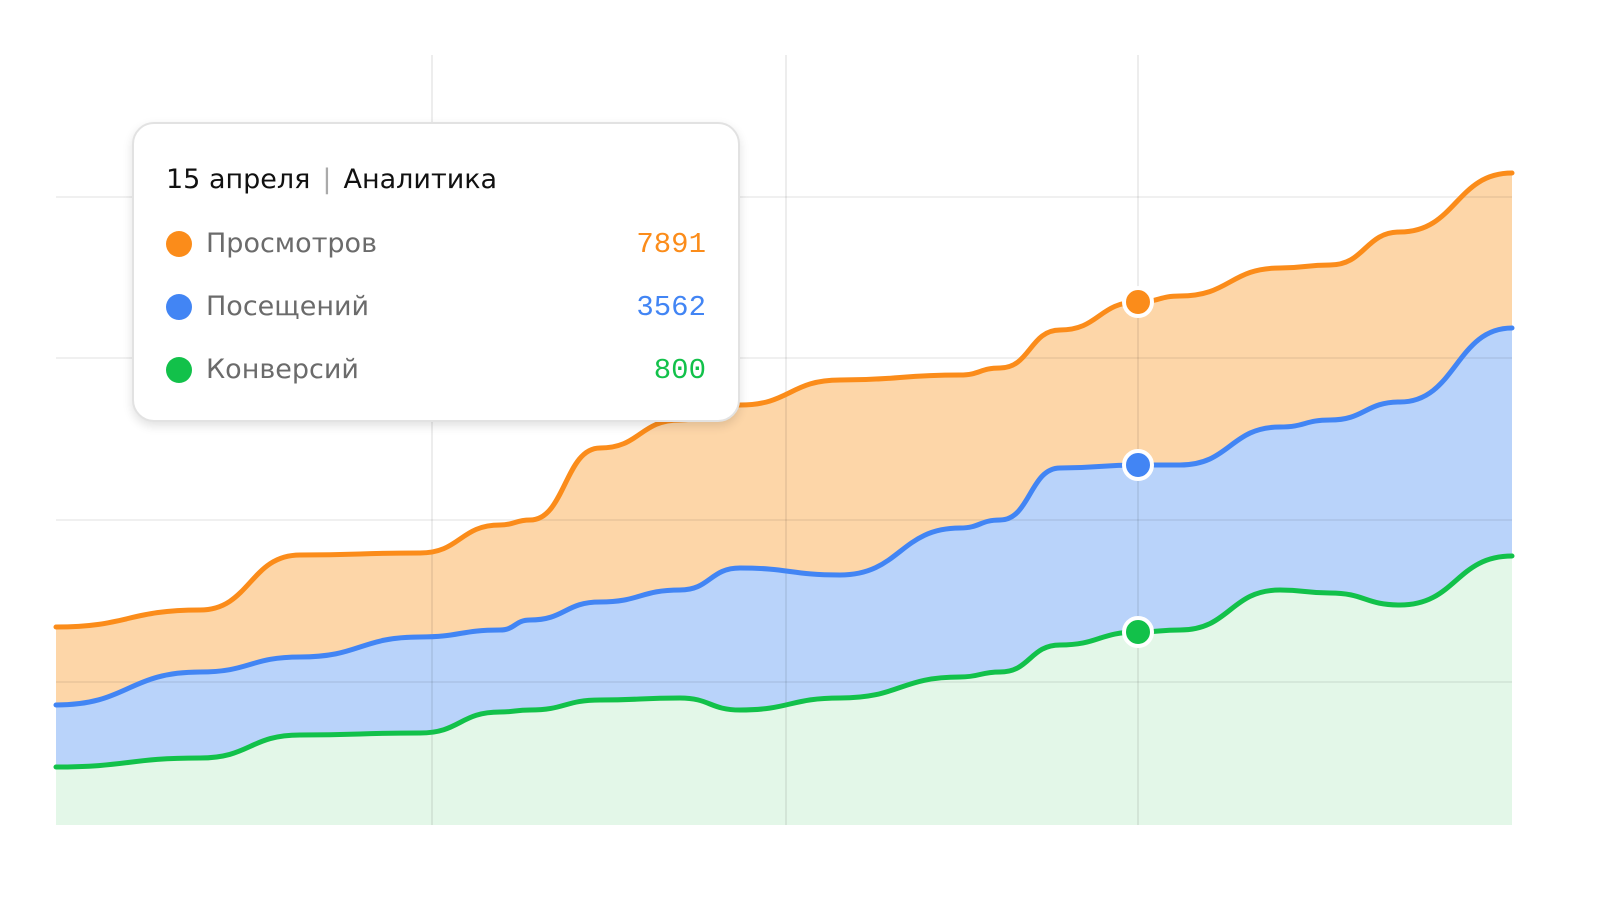 This screenshot has width=1600, height=900. I want to click on tooltip-row: Просмотров 7891, so click(436, 244).